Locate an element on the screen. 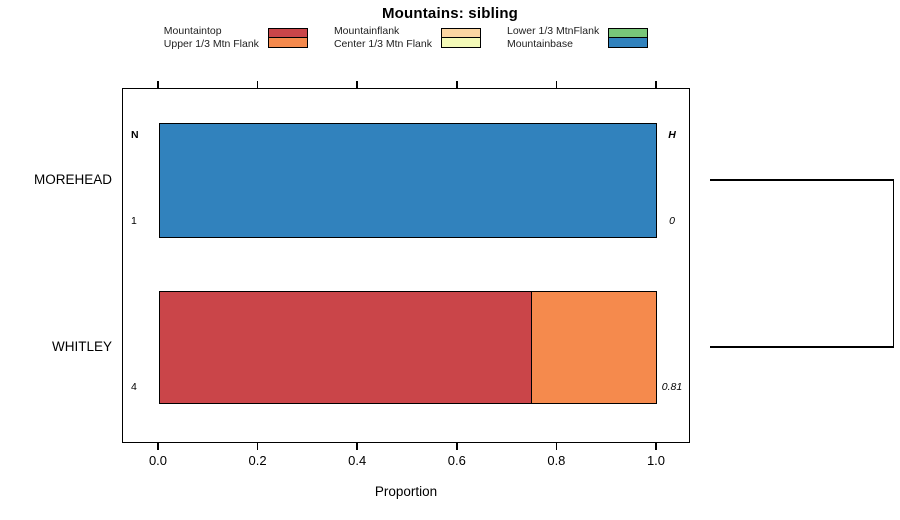 The height and width of the screenshot is (520, 900). legend-label: Upper 1/3 Mtn Flank is located at coordinates (211, 43).